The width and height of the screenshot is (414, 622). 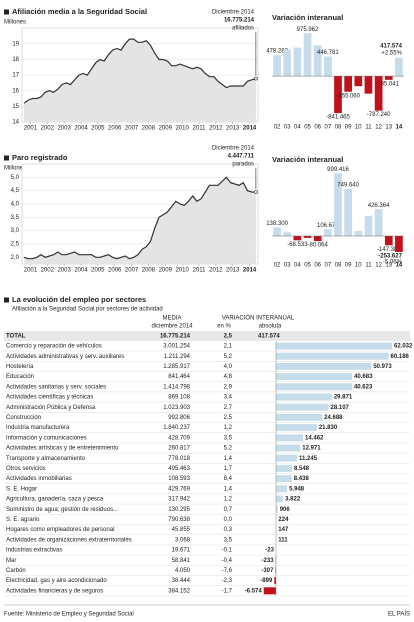 What do you see at coordinates (175, 337) in the screenshot?
I see `total-media: 16.775.214` at bounding box center [175, 337].